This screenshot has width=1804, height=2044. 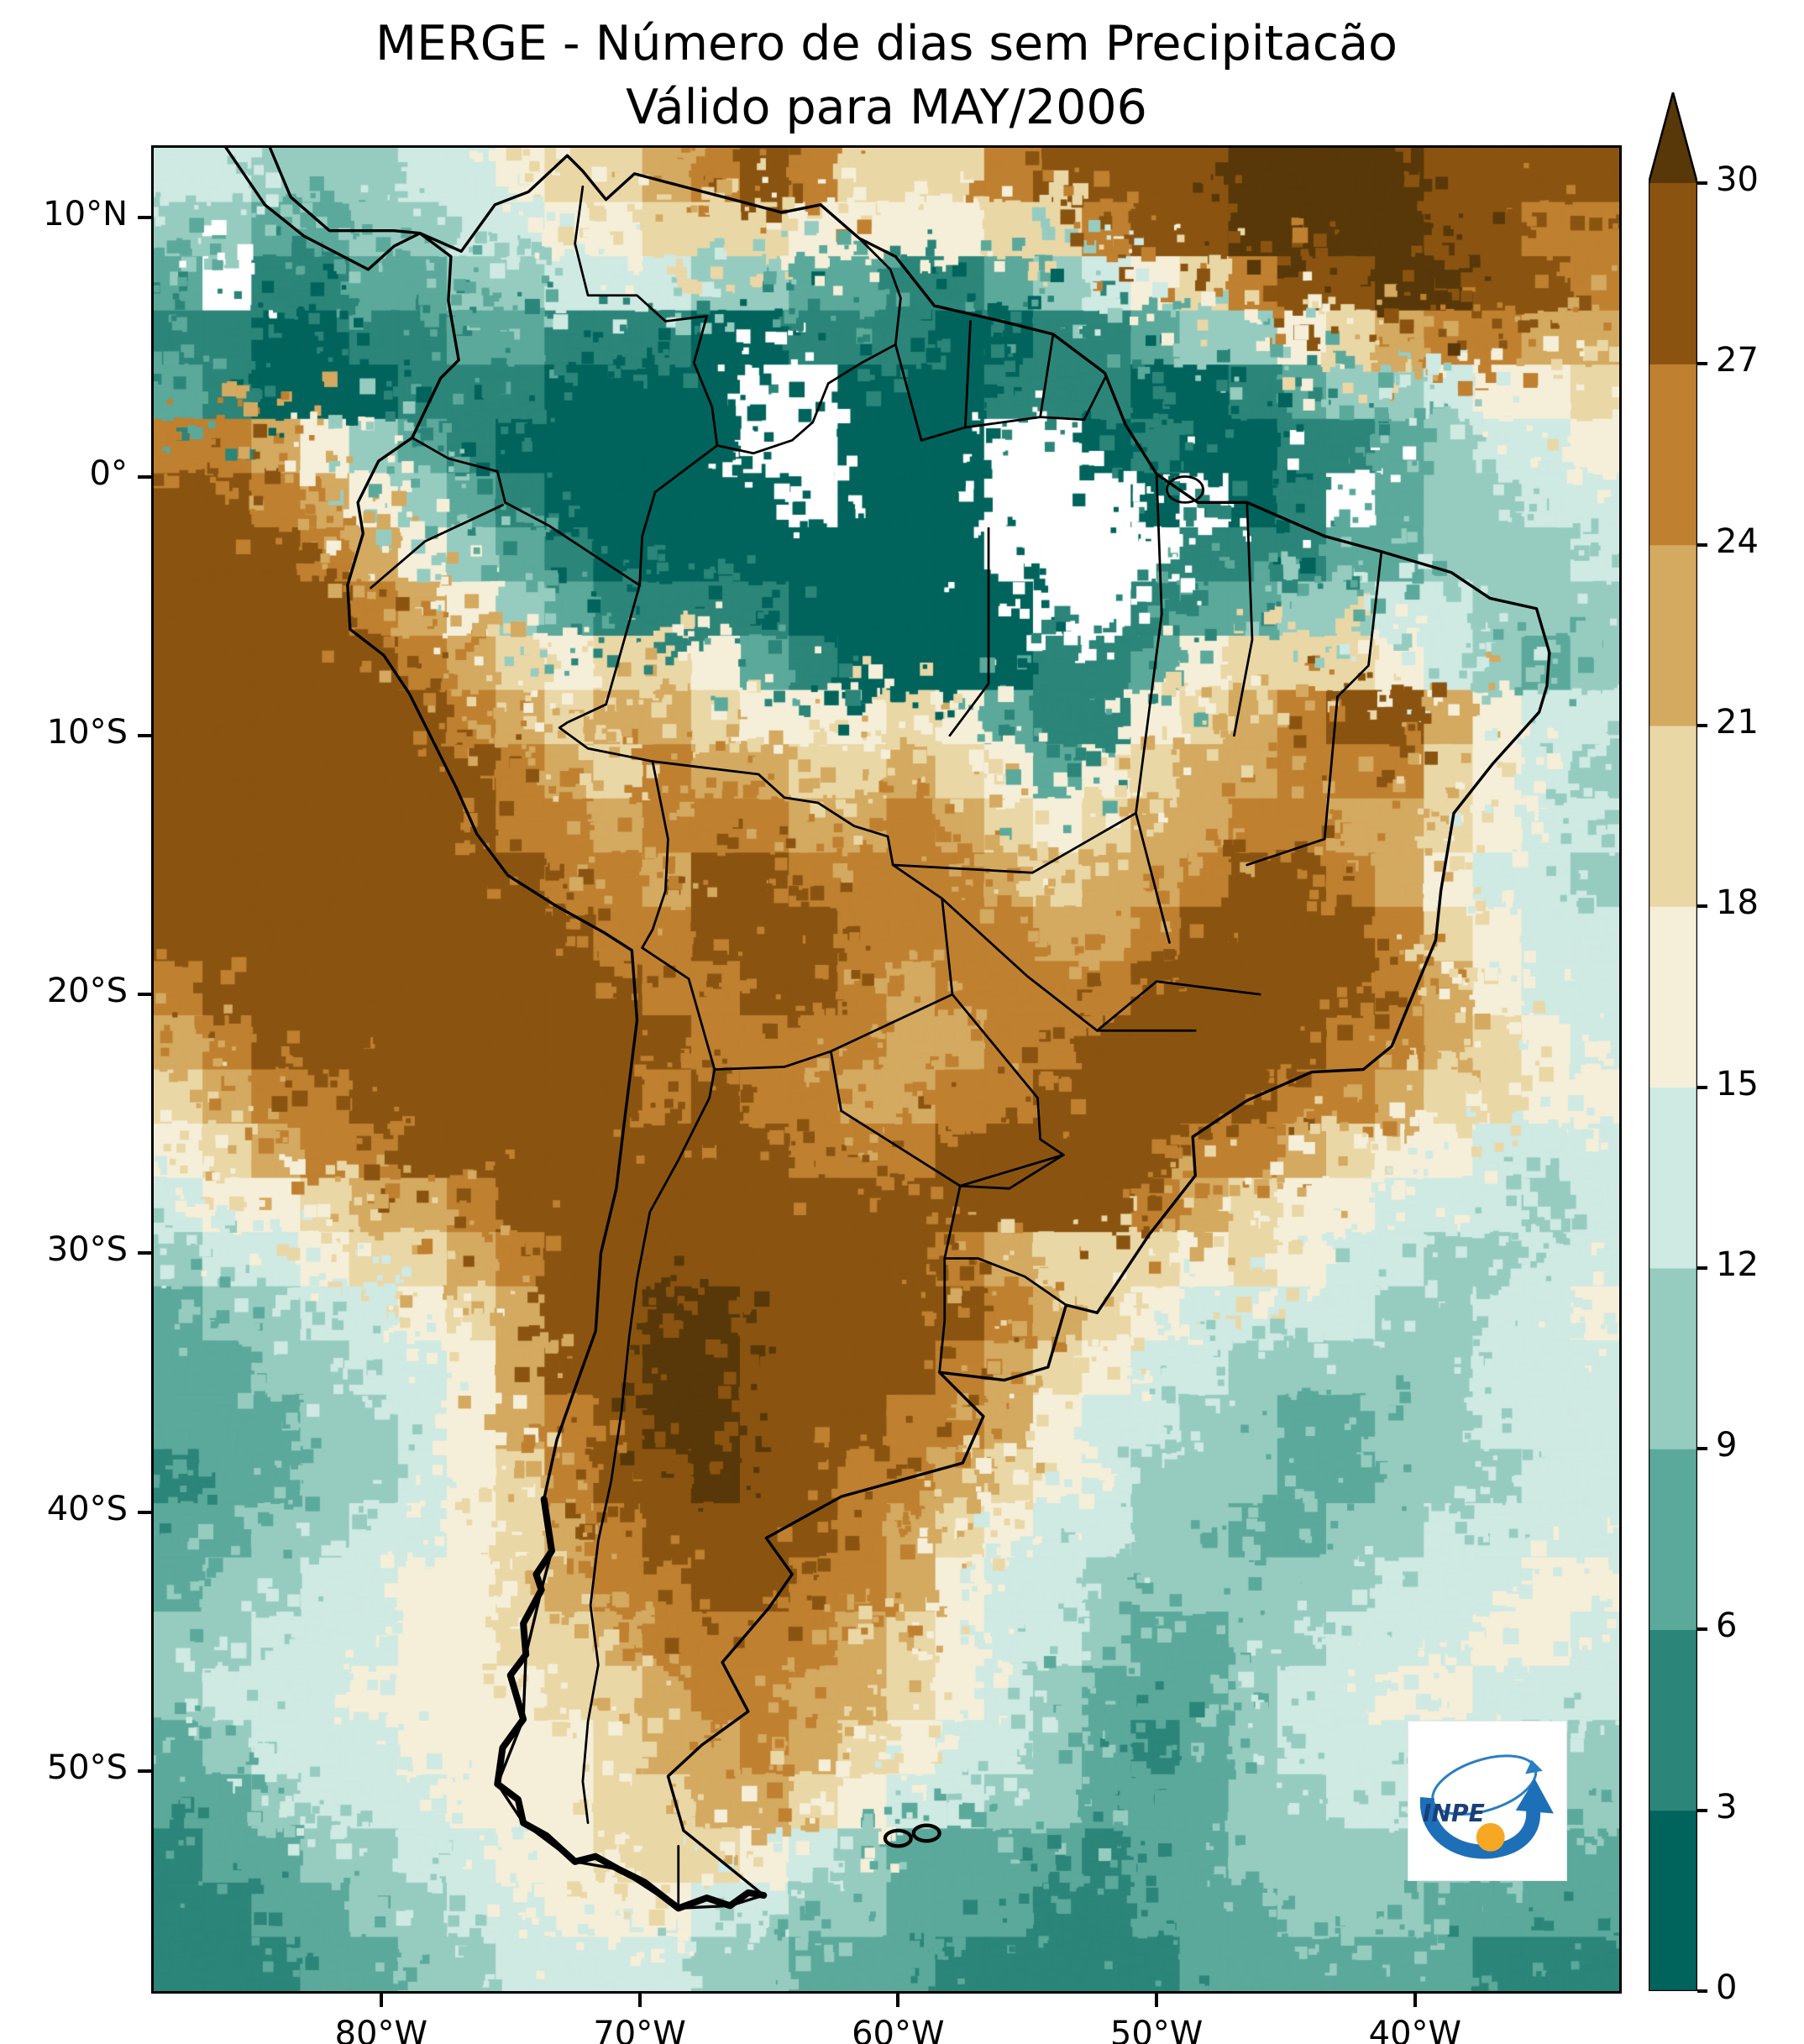 What do you see at coordinates (437, 547) in the screenshot?
I see `border-ecu-peru` at bounding box center [437, 547].